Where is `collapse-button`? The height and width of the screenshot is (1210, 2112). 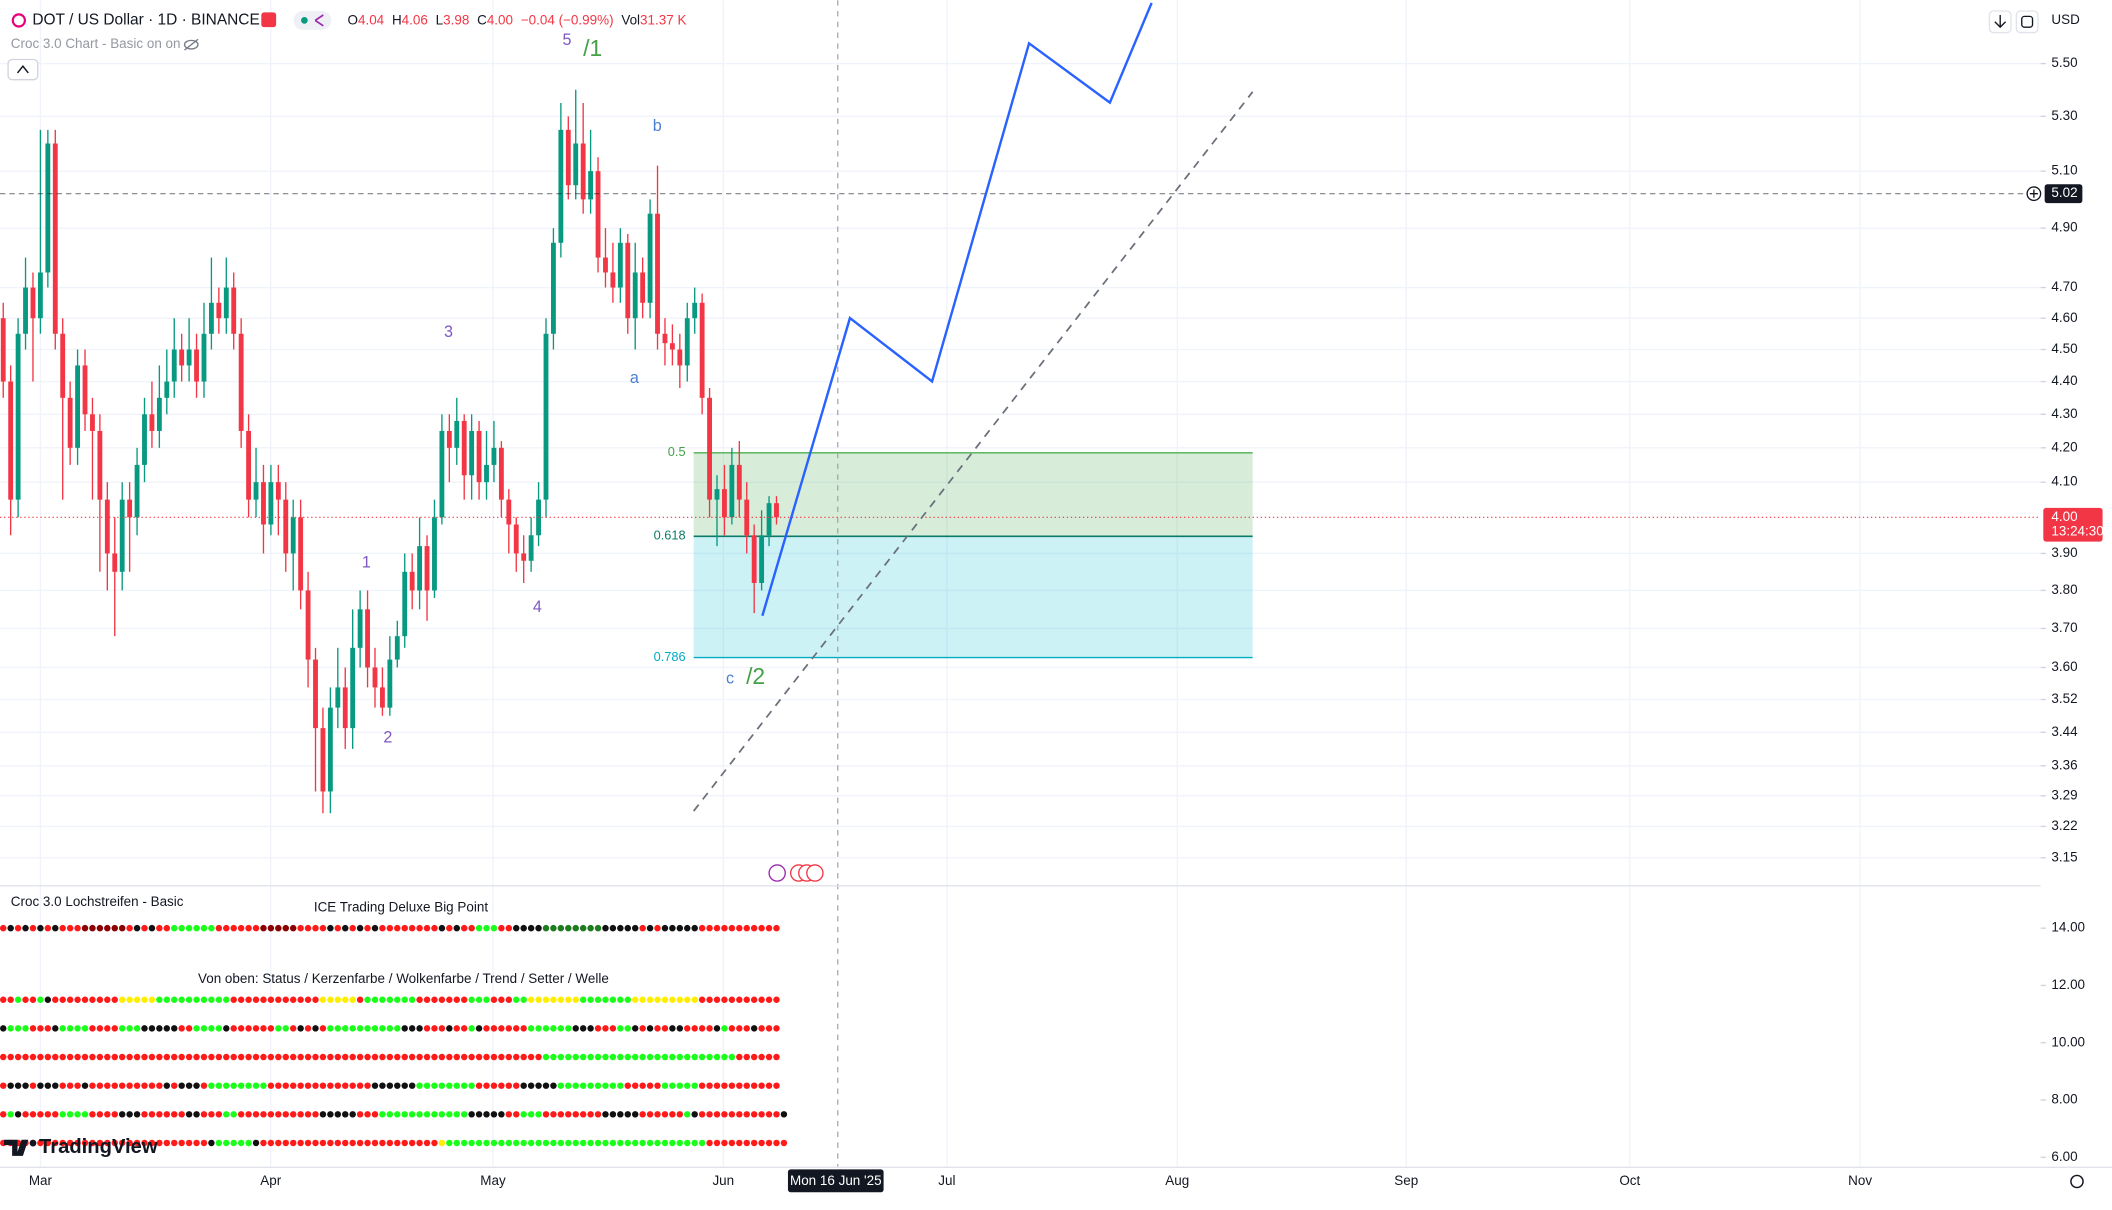
collapse-button is located at coordinates (23, 69).